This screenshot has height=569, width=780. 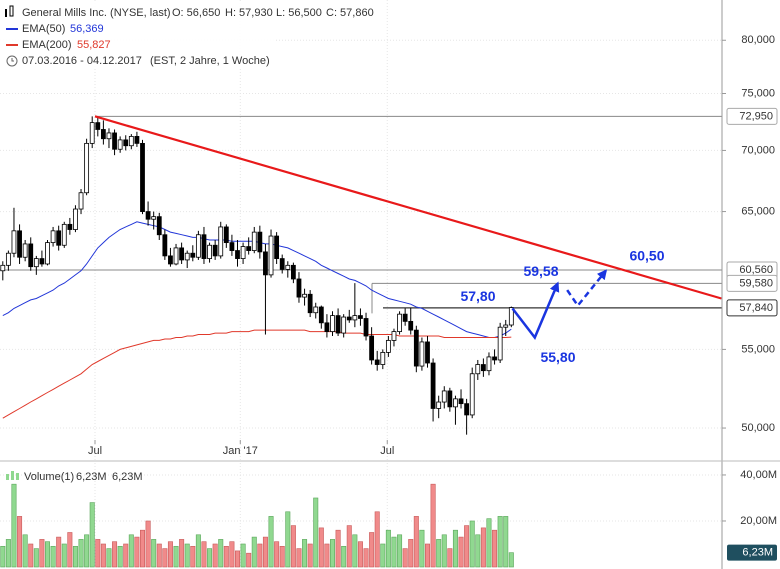 I want to click on legend-bg, so click(x=137, y=35).